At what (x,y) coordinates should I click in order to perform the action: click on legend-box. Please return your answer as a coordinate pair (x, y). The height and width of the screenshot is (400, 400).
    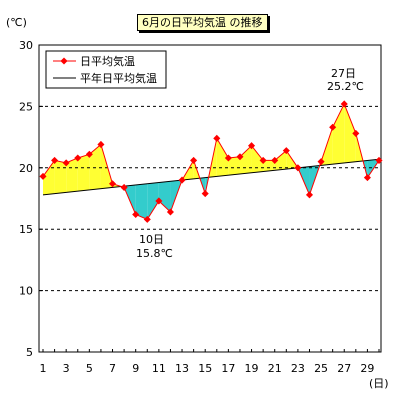
    Looking at the image, I should click on (106, 69).